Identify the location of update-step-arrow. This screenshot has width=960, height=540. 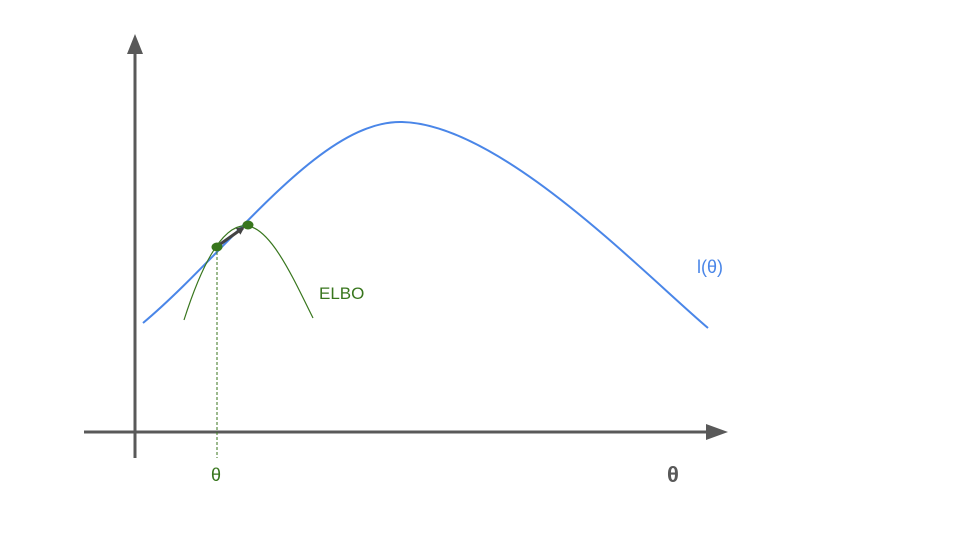
(231, 236).